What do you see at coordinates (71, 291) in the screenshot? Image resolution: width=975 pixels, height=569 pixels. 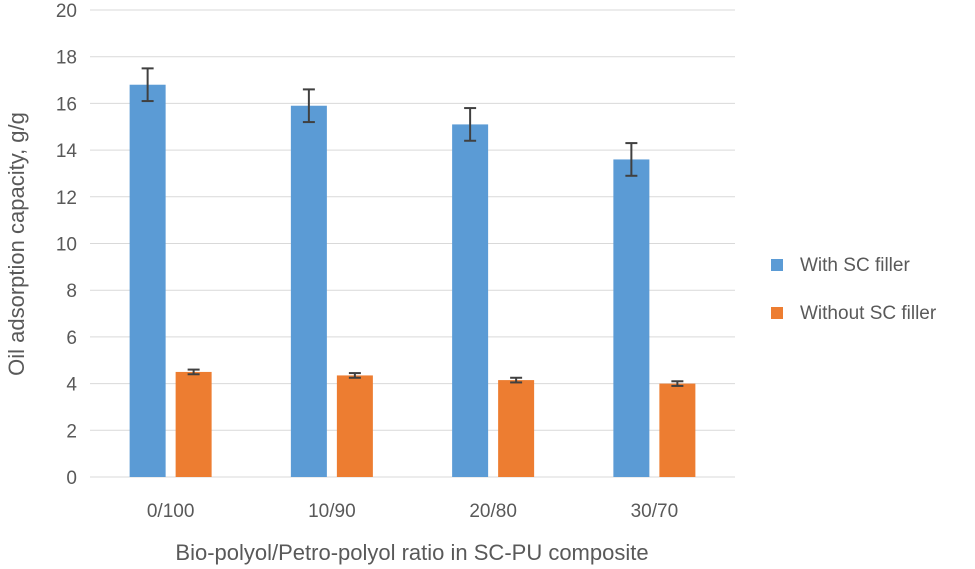 I see `y-tick-label: 8` at bounding box center [71, 291].